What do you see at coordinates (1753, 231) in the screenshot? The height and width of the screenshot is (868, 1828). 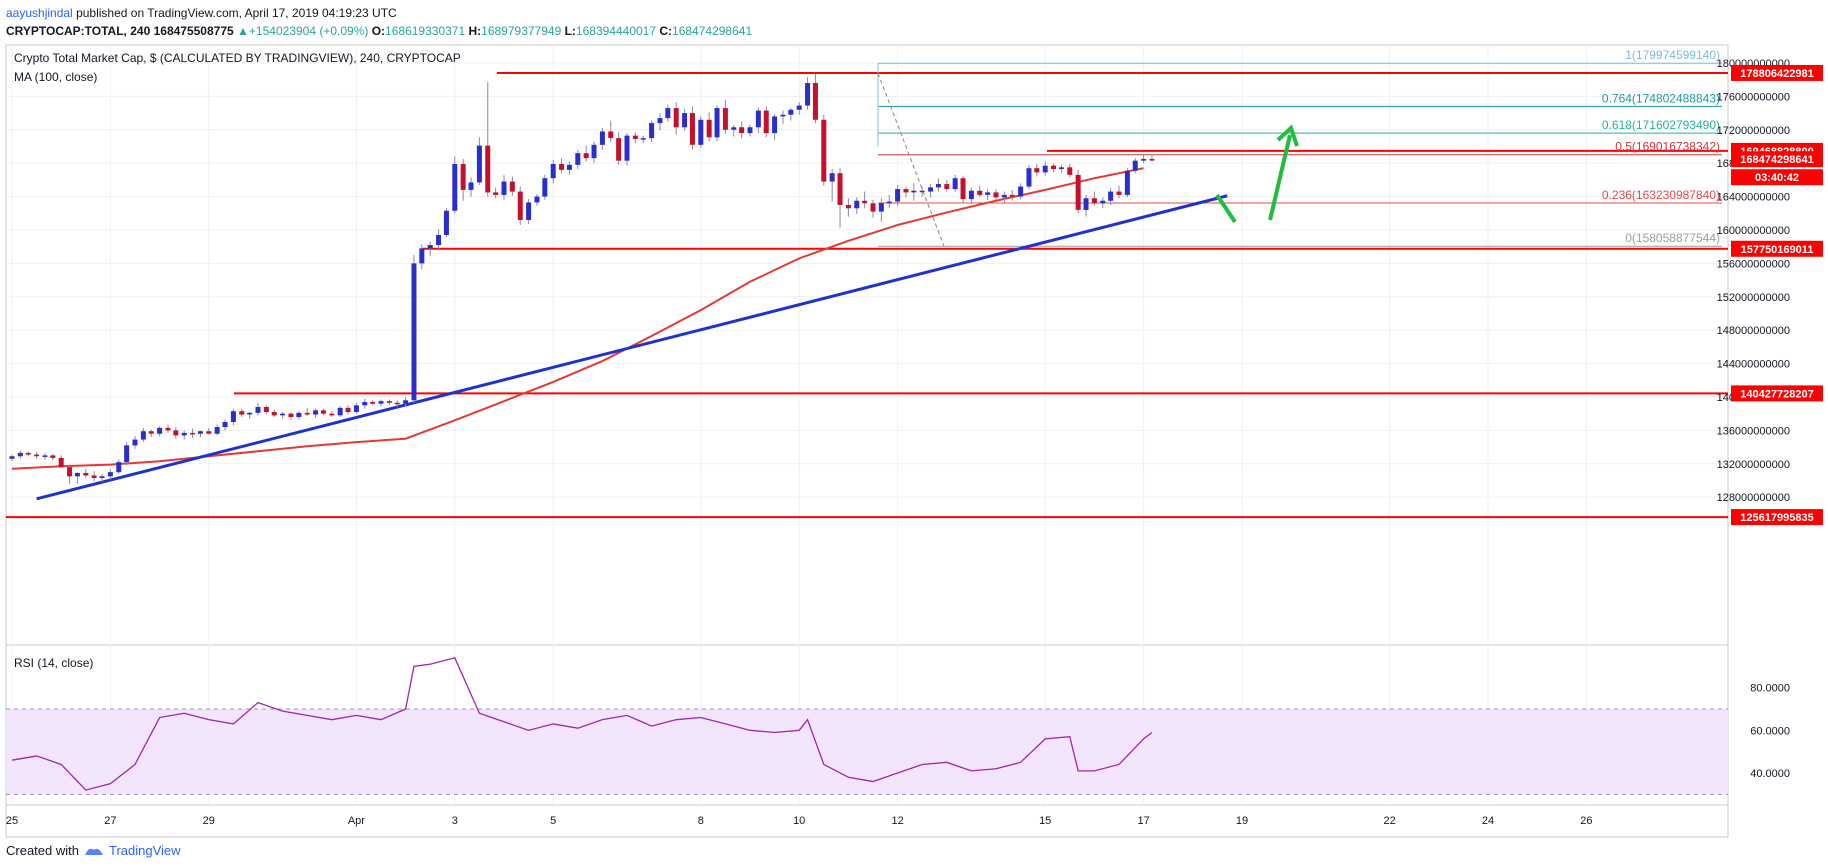 I see `y-tick-label: 160000000000` at bounding box center [1753, 231].